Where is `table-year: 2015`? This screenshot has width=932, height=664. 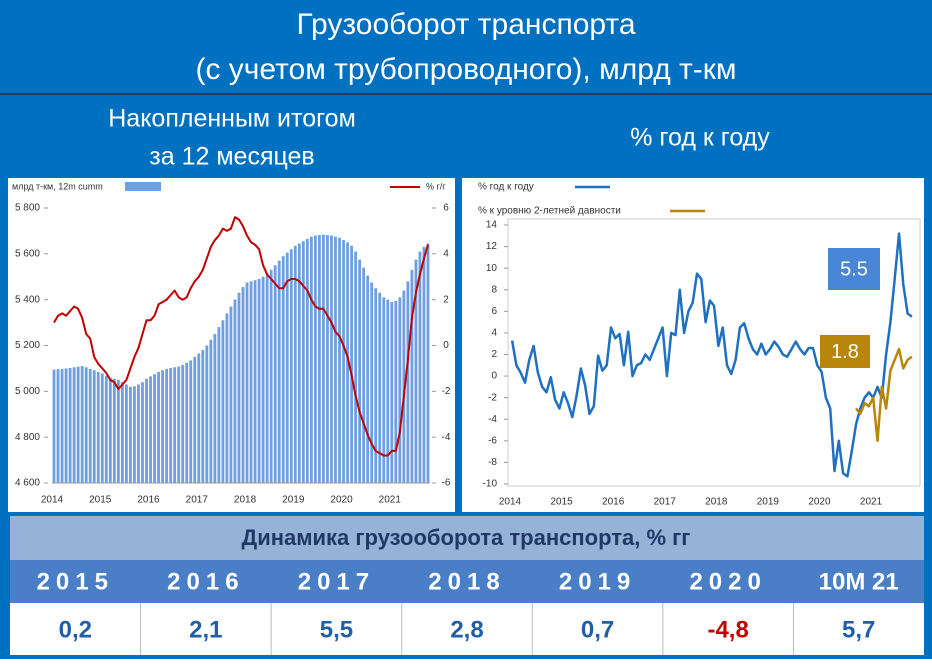 table-year: 2015 is located at coordinates (75, 581).